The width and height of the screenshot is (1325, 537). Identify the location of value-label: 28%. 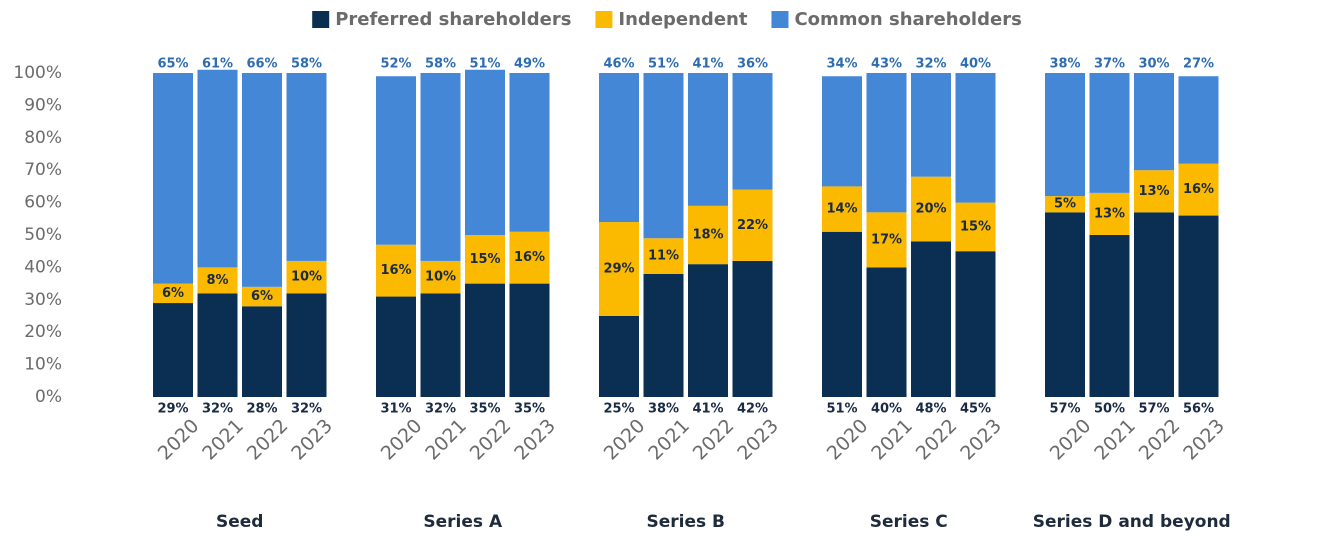
(261, 409).